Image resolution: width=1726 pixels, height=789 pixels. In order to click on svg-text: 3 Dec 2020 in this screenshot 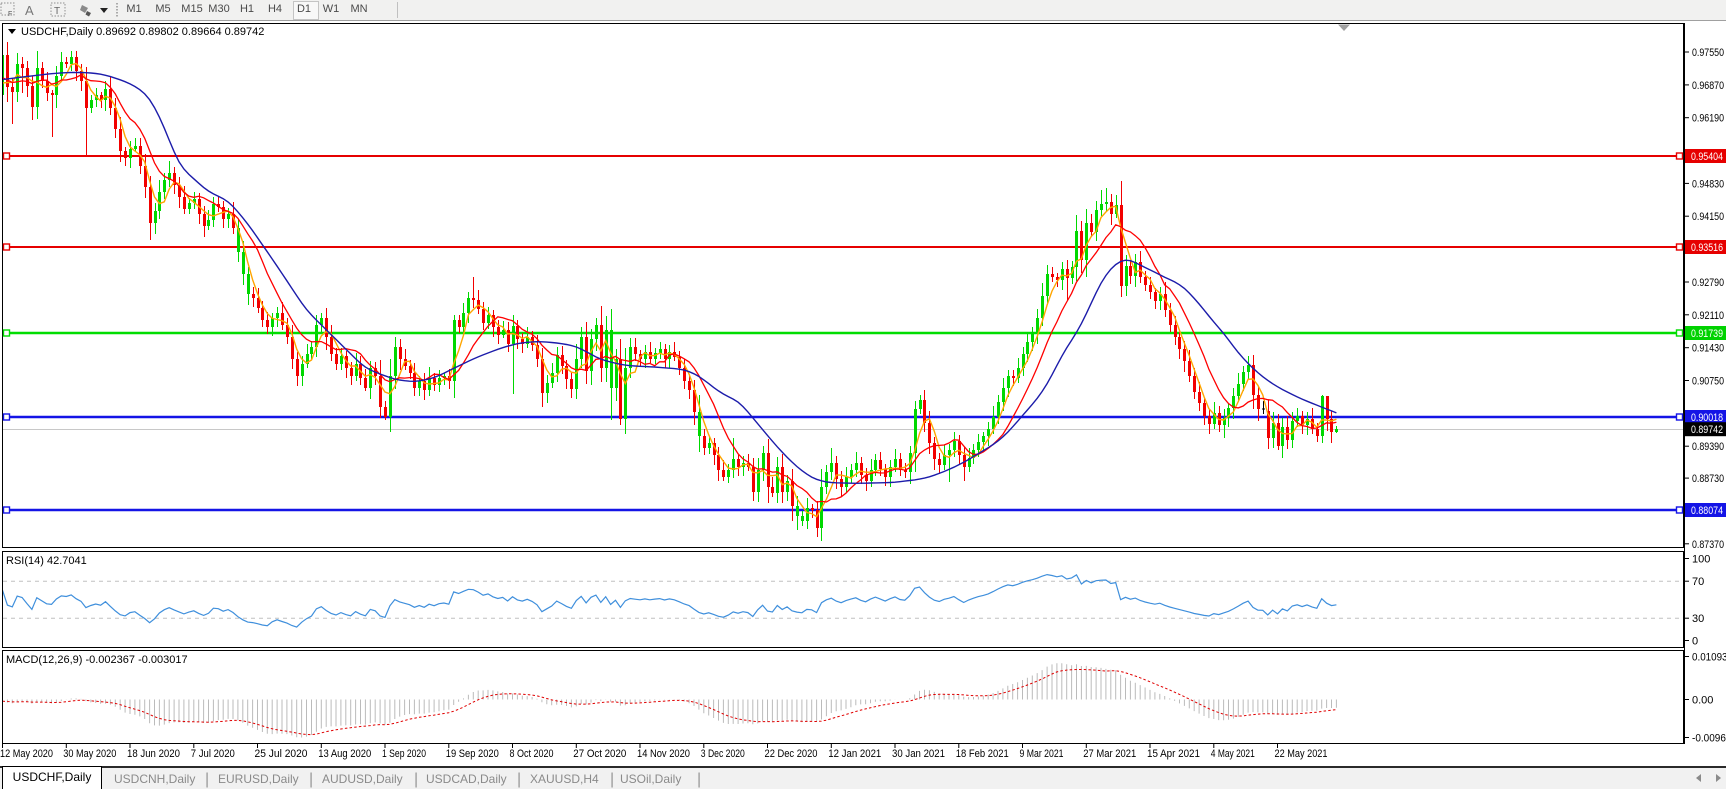, I will do `click(723, 754)`.